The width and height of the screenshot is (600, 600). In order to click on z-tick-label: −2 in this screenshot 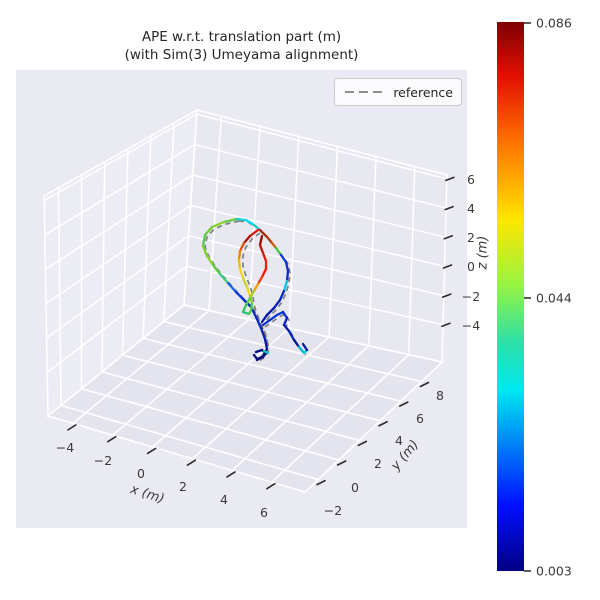, I will do `click(471, 296)`.